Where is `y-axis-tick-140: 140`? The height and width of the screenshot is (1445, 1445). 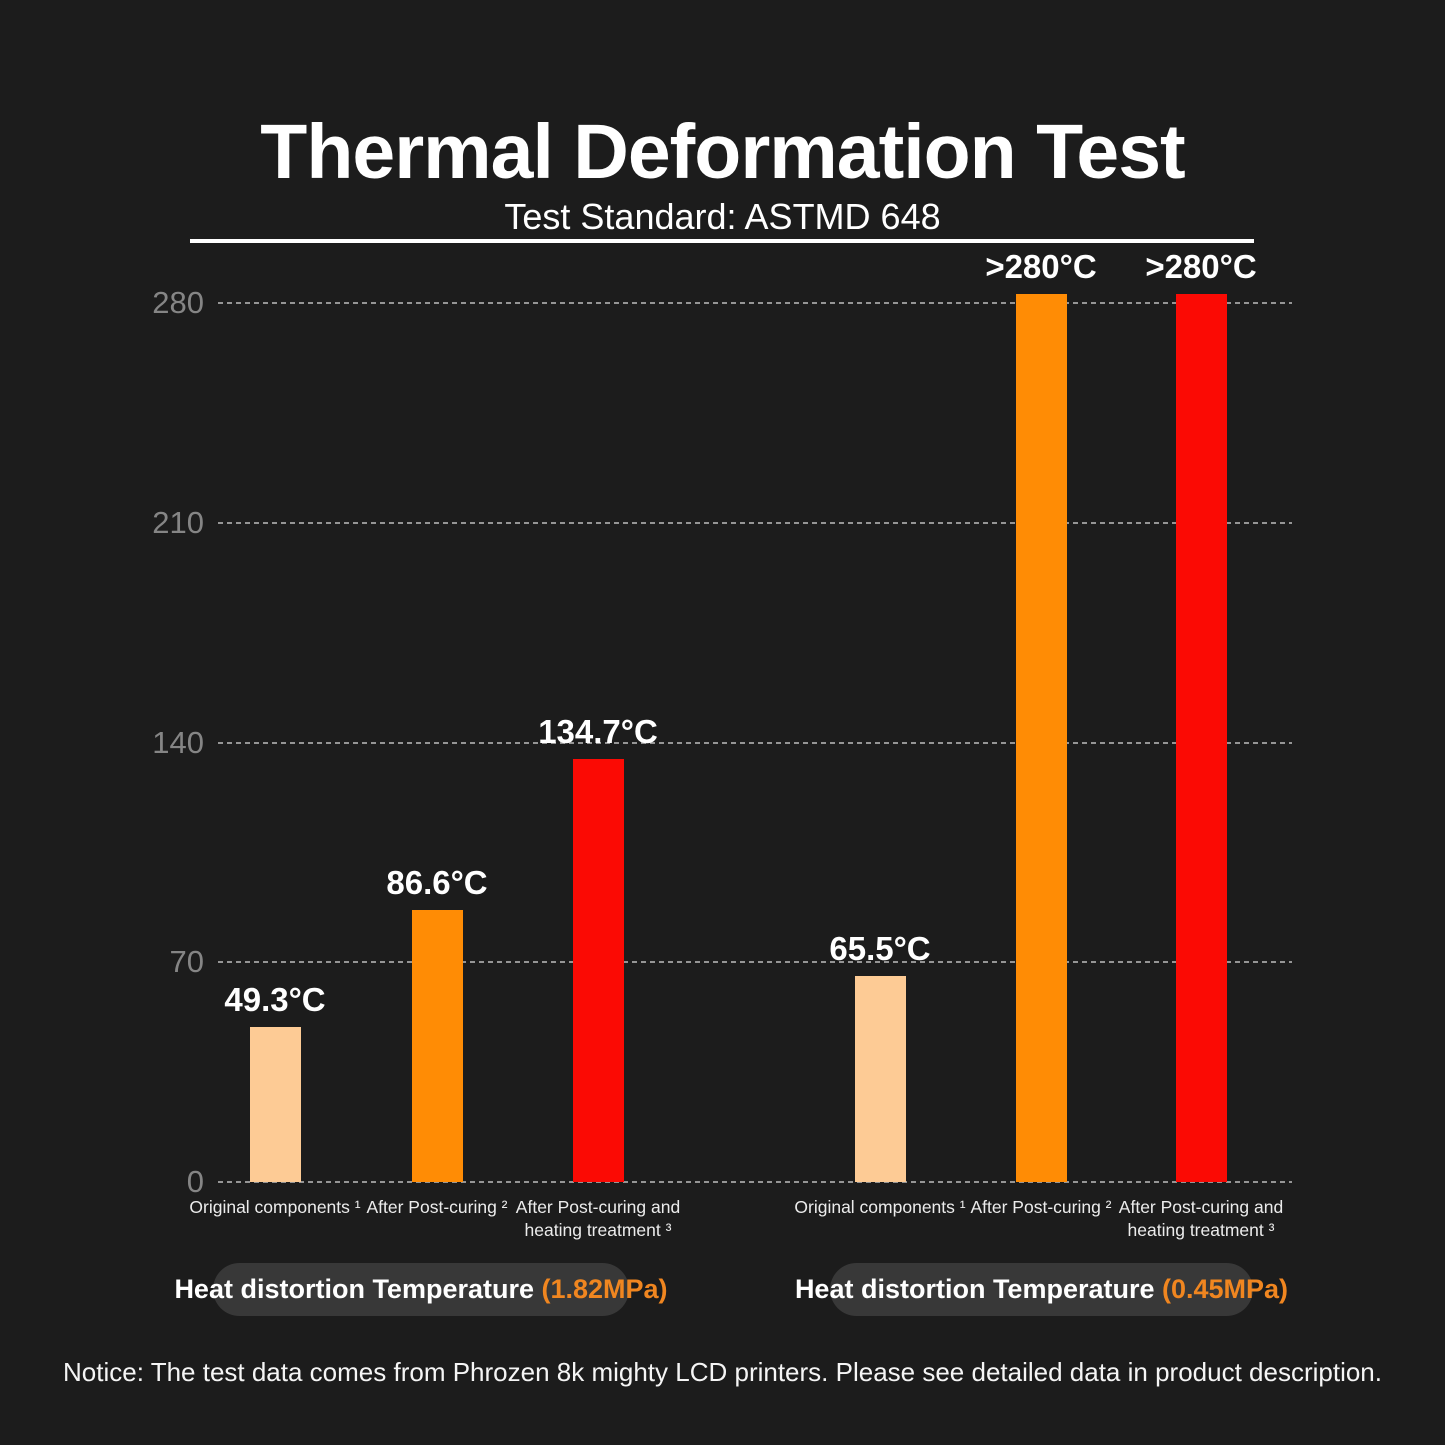
y-axis-tick-140: 140 is located at coordinates (178, 742).